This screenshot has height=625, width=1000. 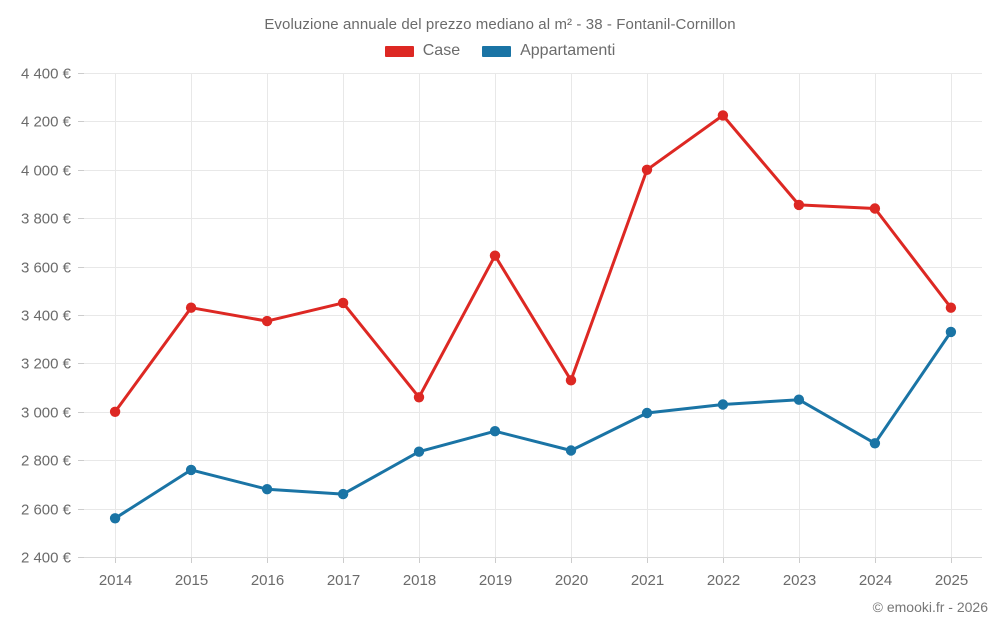 I want to click on y-axis-tick-label: 2 600 €, so click(x=46, y=510).